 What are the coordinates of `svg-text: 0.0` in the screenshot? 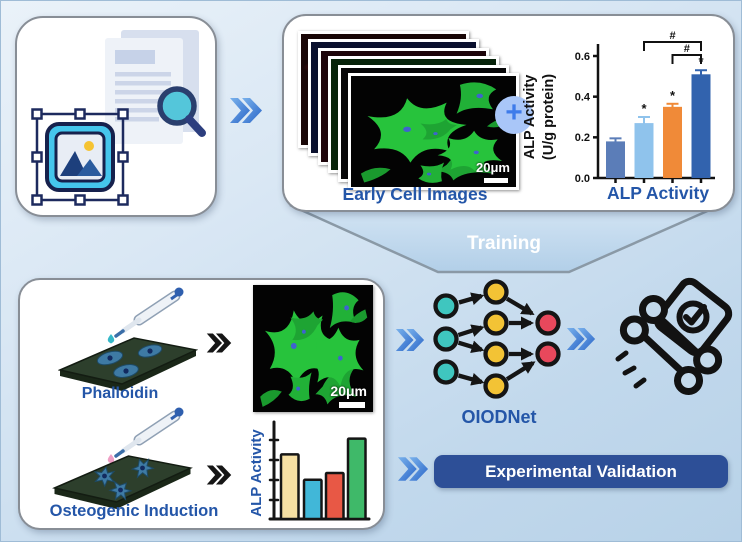 It's located at (582, 179).